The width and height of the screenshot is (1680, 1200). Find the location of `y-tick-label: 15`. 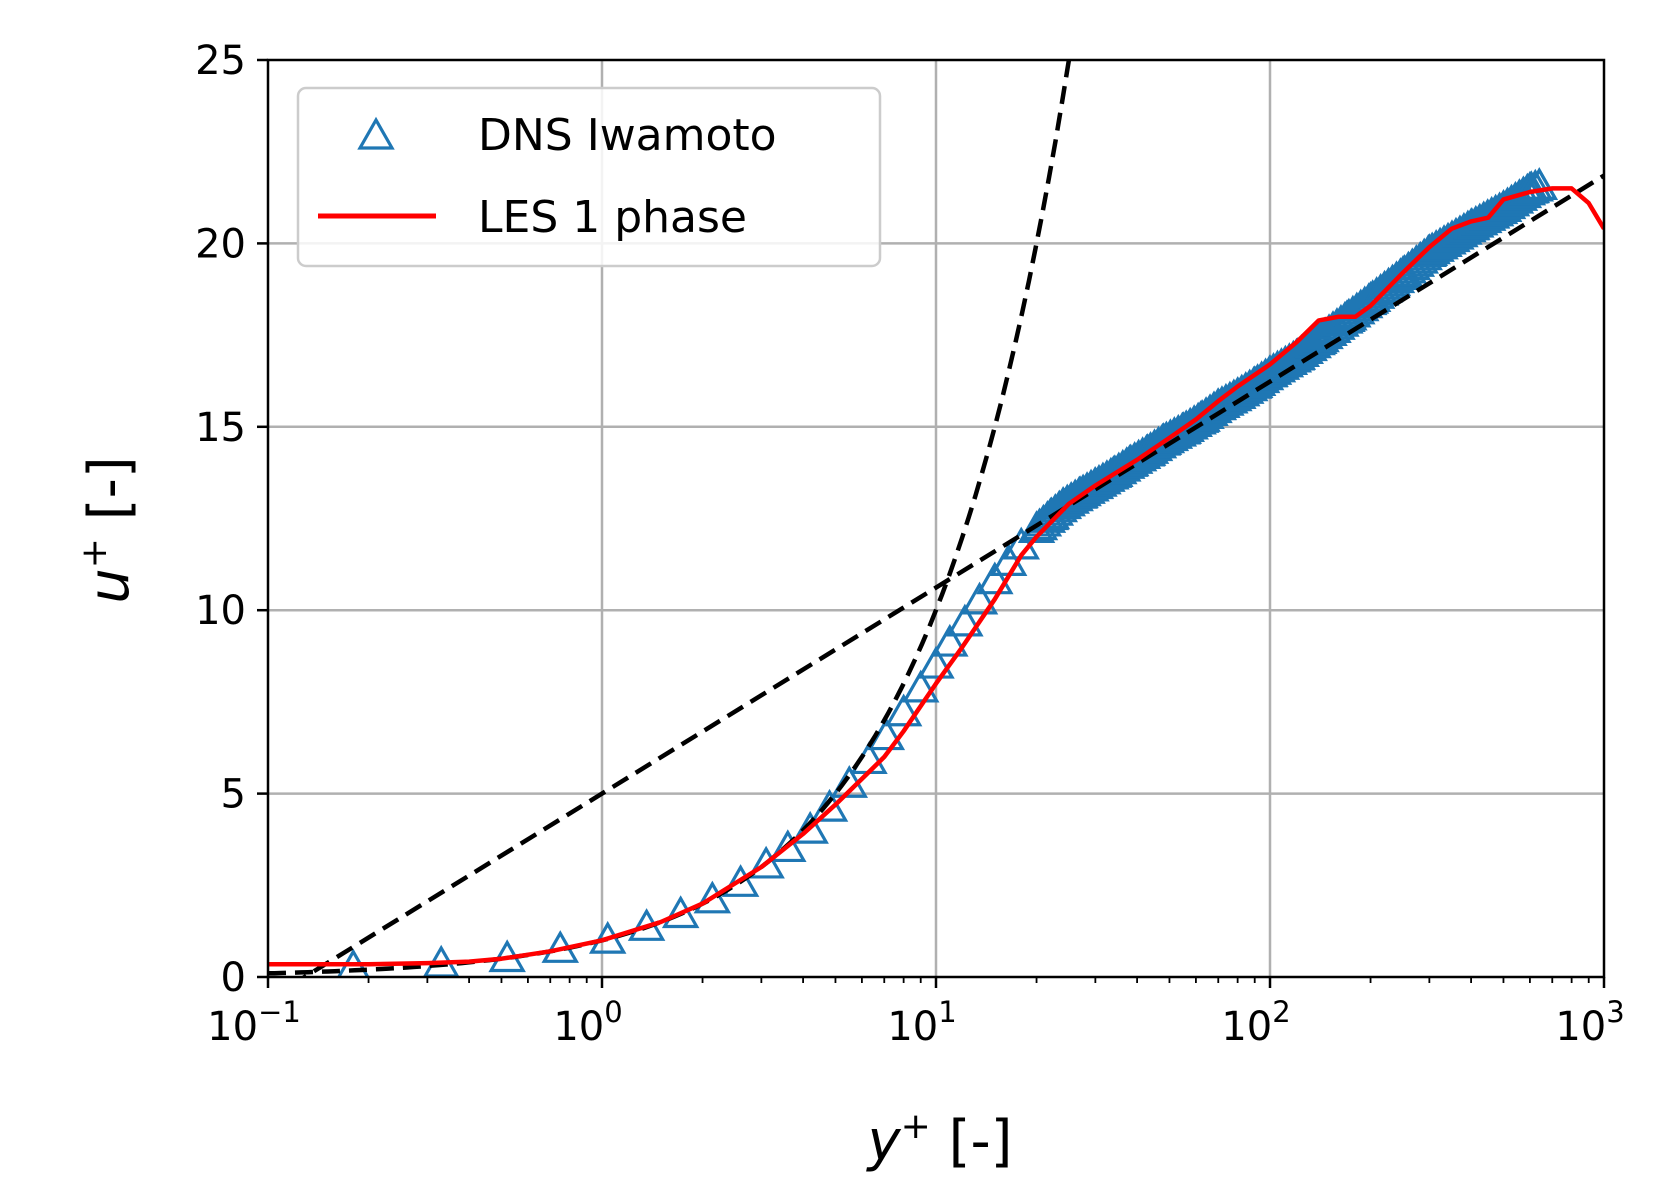

y-tick-label: 15 is located at coordinates (220, 428).